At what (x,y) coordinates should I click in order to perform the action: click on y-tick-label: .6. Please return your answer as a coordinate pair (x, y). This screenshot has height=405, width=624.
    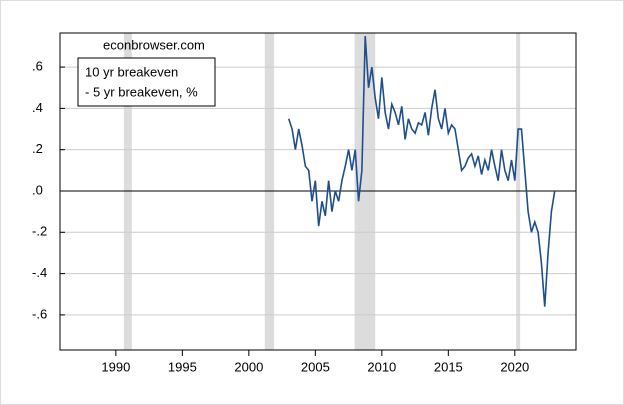
    Looking at the image, I should click on (37, 66).